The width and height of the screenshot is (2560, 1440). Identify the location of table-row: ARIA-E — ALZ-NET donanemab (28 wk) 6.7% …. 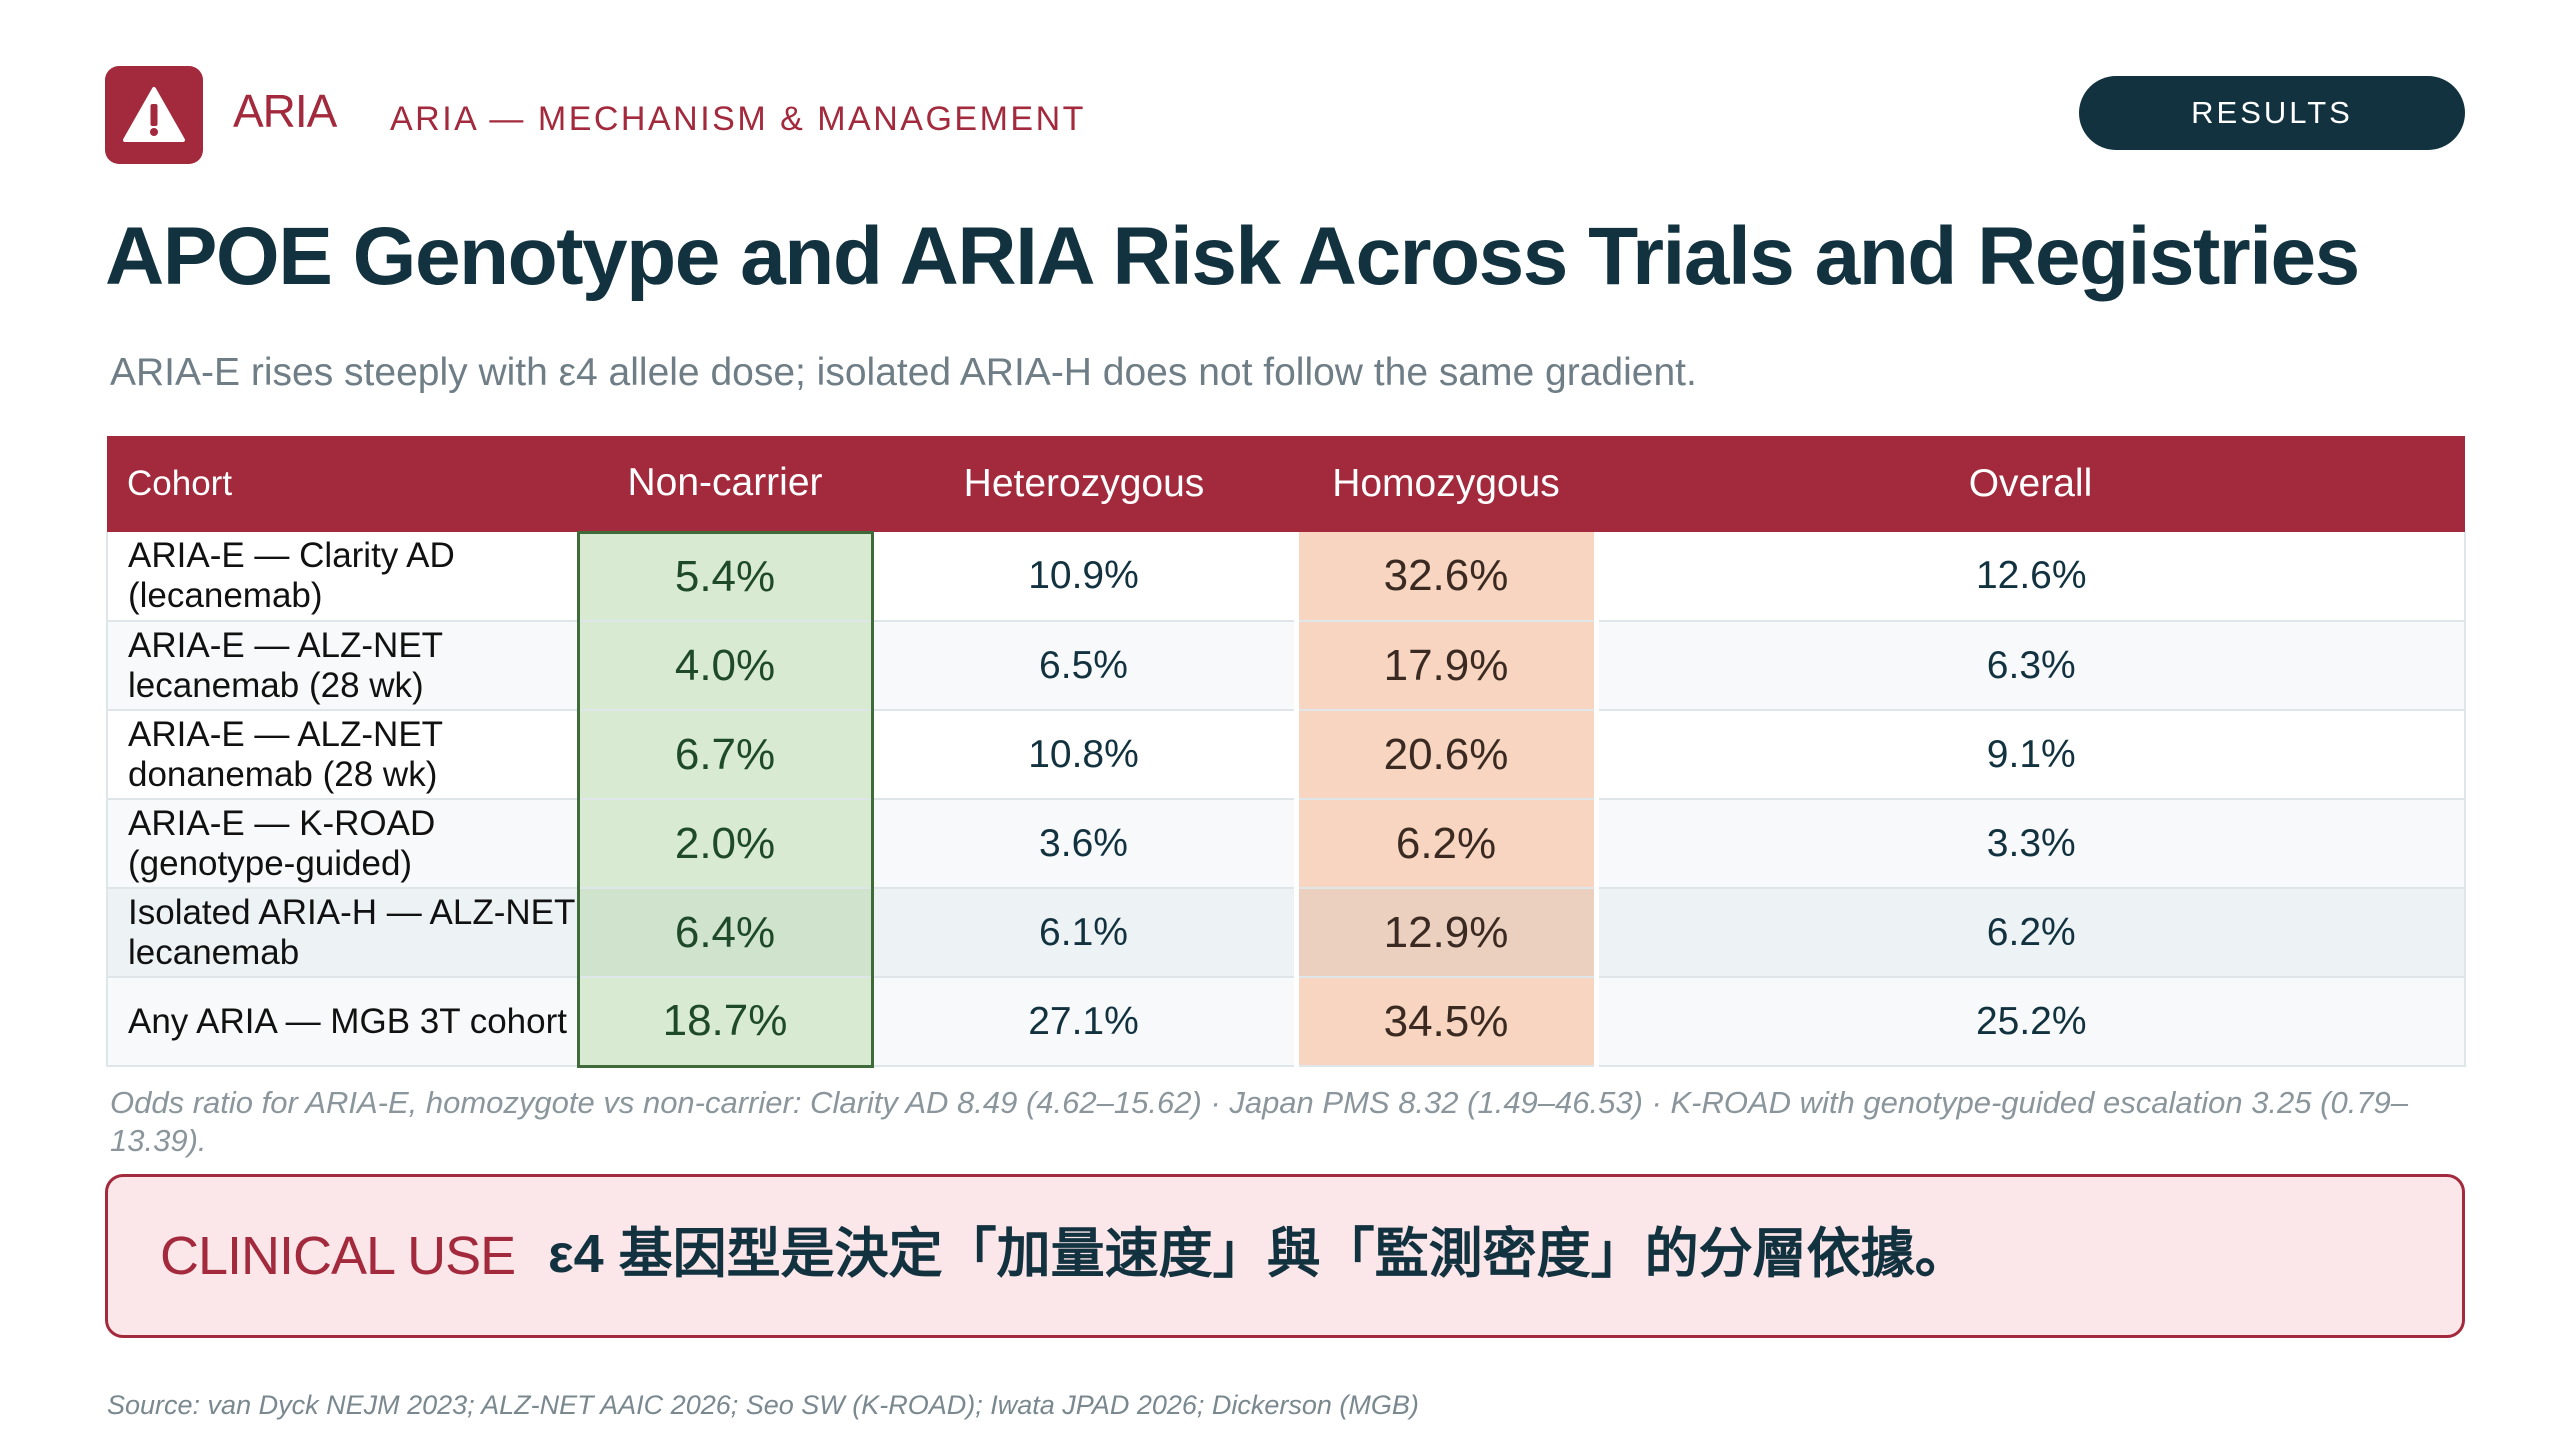
(1286, 755).